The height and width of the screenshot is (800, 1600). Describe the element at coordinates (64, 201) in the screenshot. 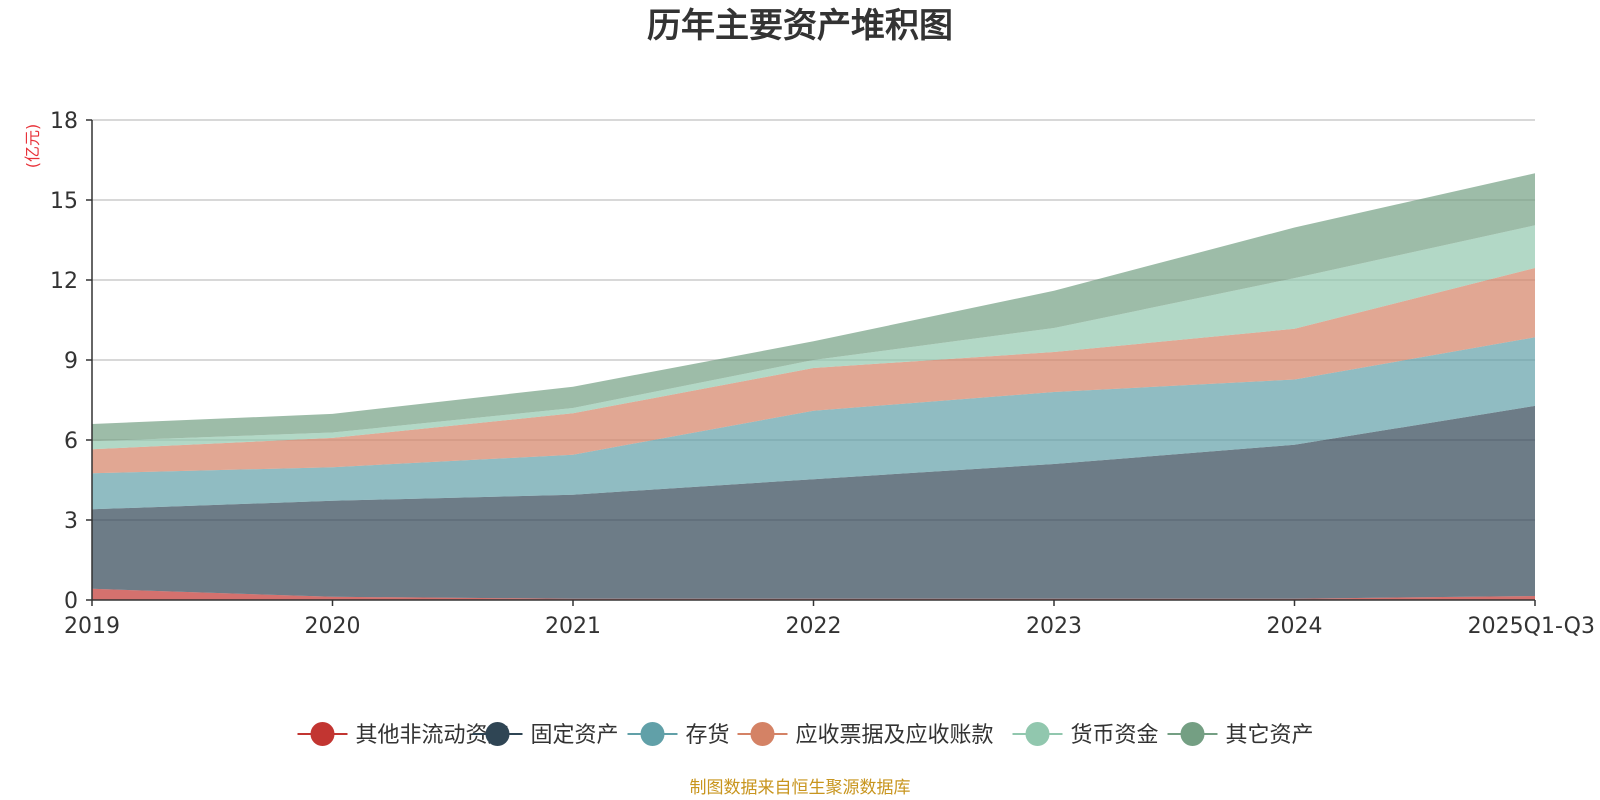

I see `y-tick-label: 15` at that location.